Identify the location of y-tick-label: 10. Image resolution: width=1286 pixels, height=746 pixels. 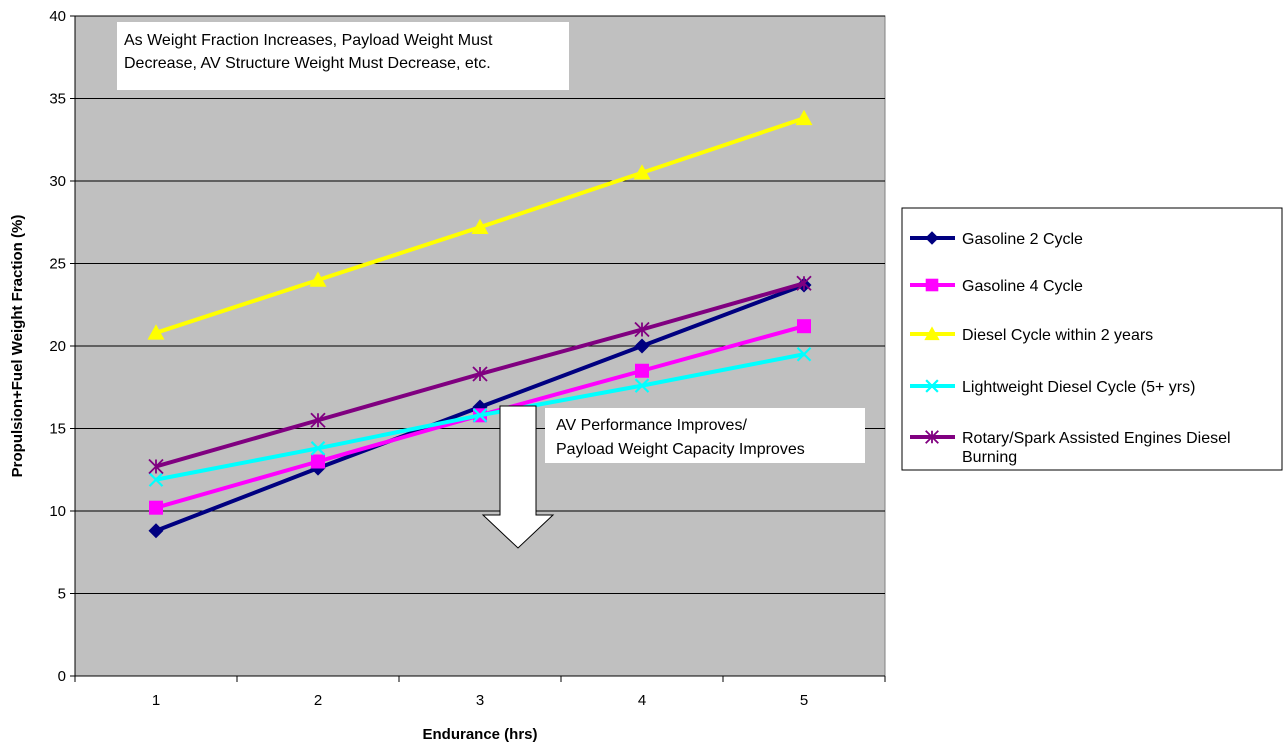
(57, 511).